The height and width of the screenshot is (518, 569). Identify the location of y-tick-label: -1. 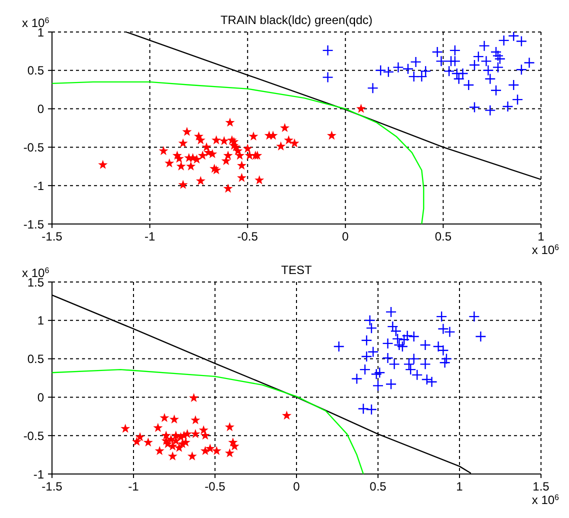
(38, 474).